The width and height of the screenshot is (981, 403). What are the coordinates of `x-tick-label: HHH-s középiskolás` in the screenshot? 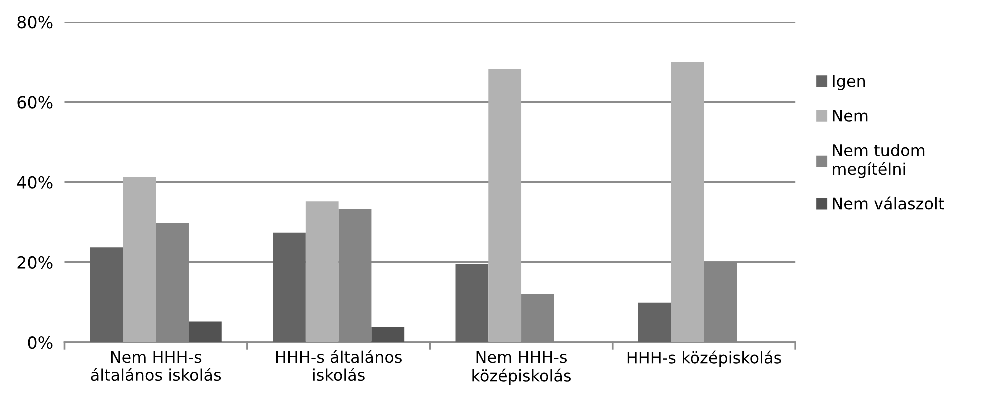 It's located at (705, 358).